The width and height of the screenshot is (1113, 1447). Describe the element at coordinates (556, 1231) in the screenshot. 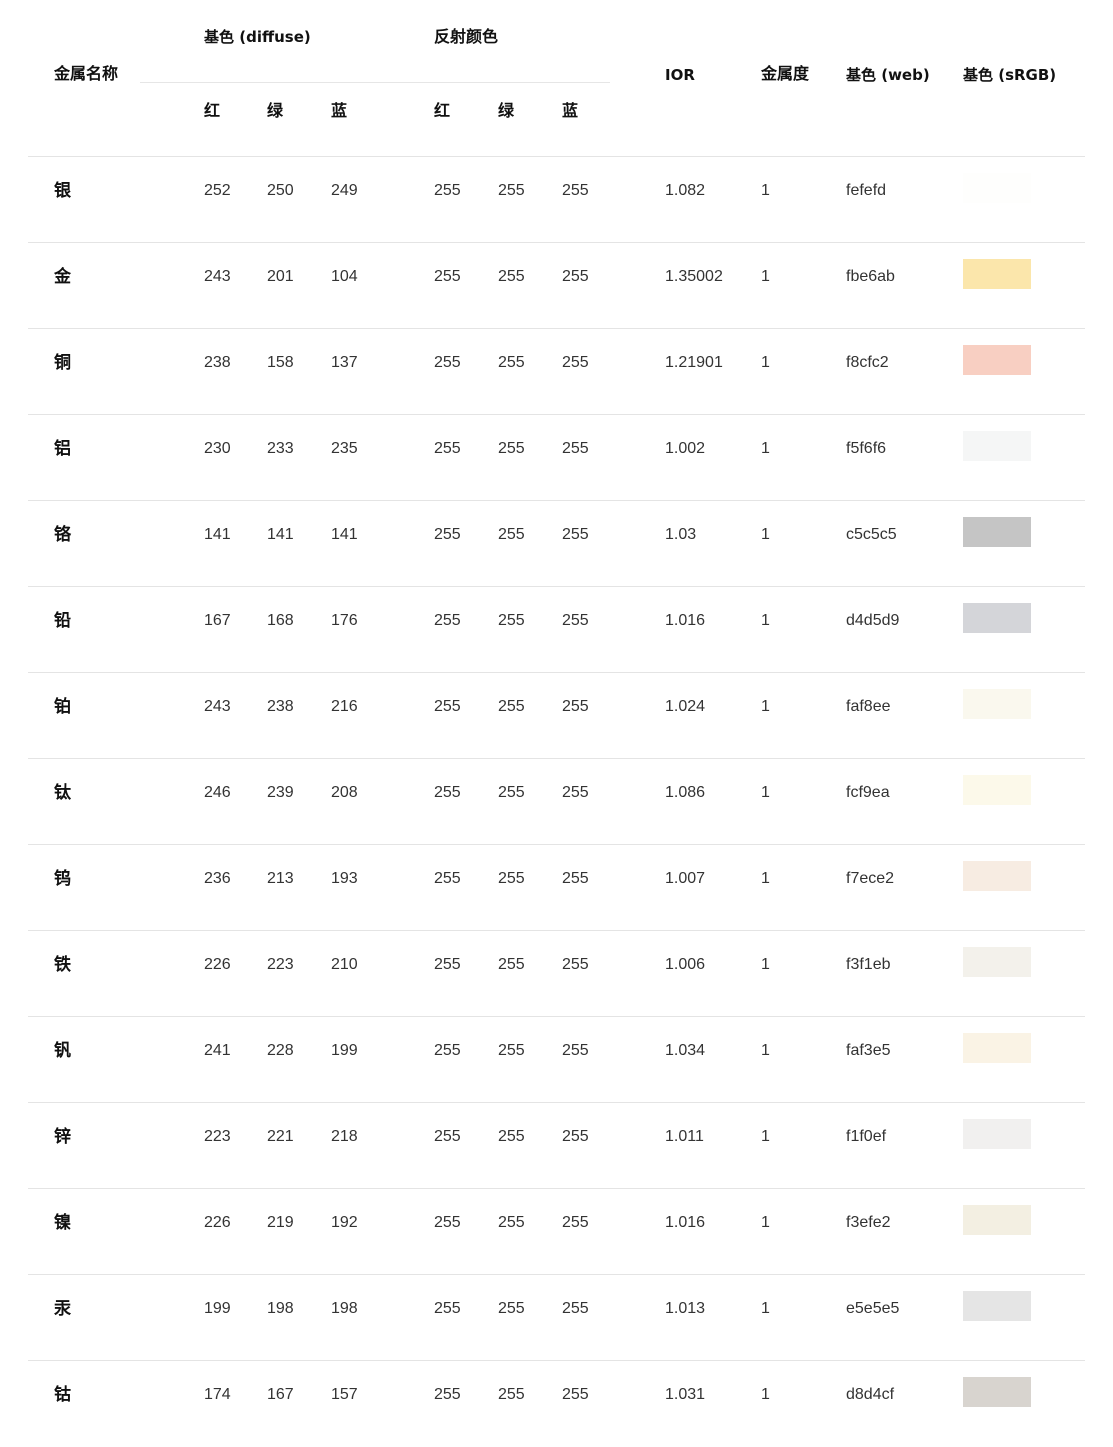

I see `table-row: 镍 226 219 192 255 255 255 1.016 1 f3efe2` at that location.